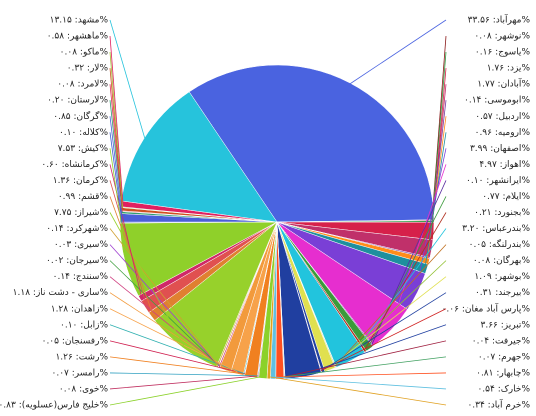 The image size is (536, 416). What do you see at coordinates (84, 53) in the screenshot?
I see `slice-label: ماکو: ۰.۰۸%` at bounding box center [84, 53].